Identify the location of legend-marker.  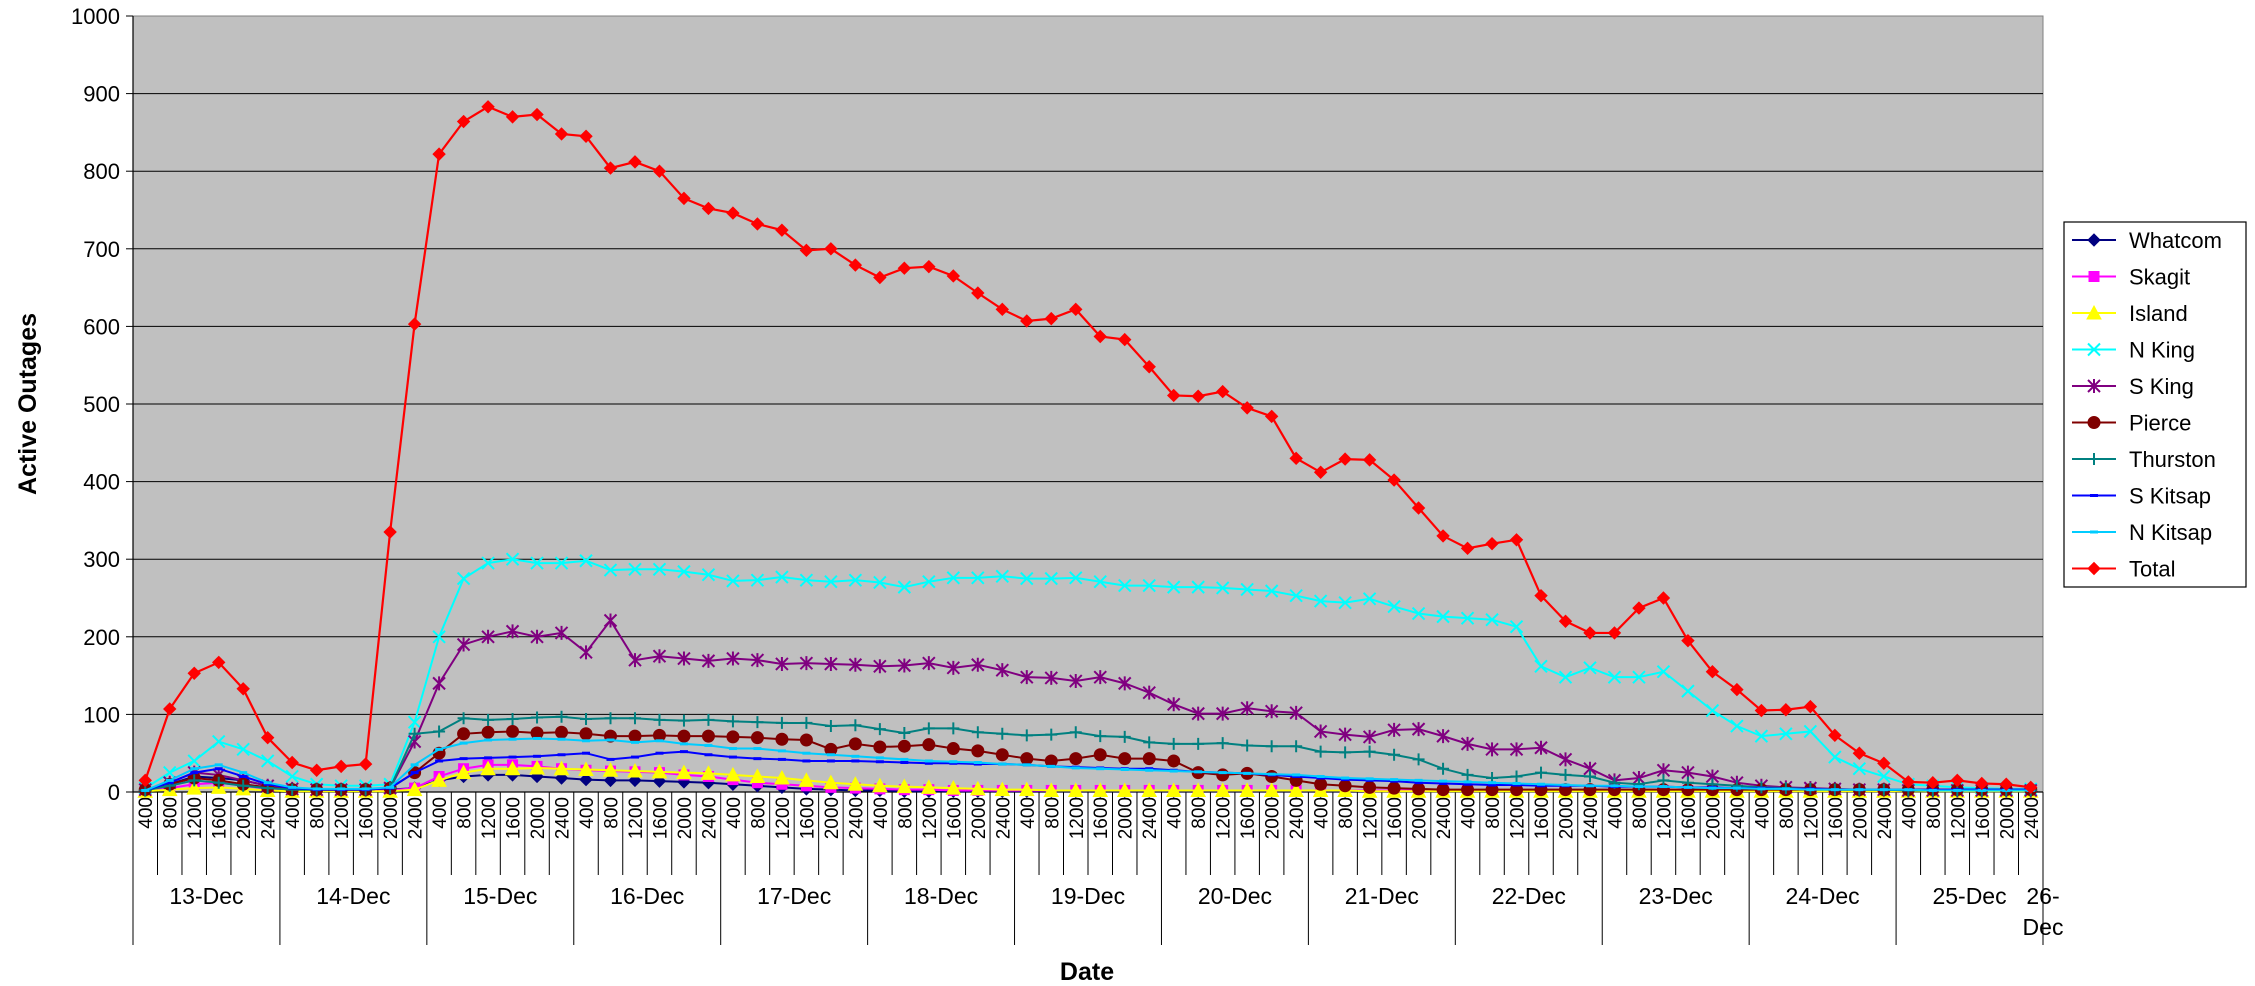
(2094, 349).